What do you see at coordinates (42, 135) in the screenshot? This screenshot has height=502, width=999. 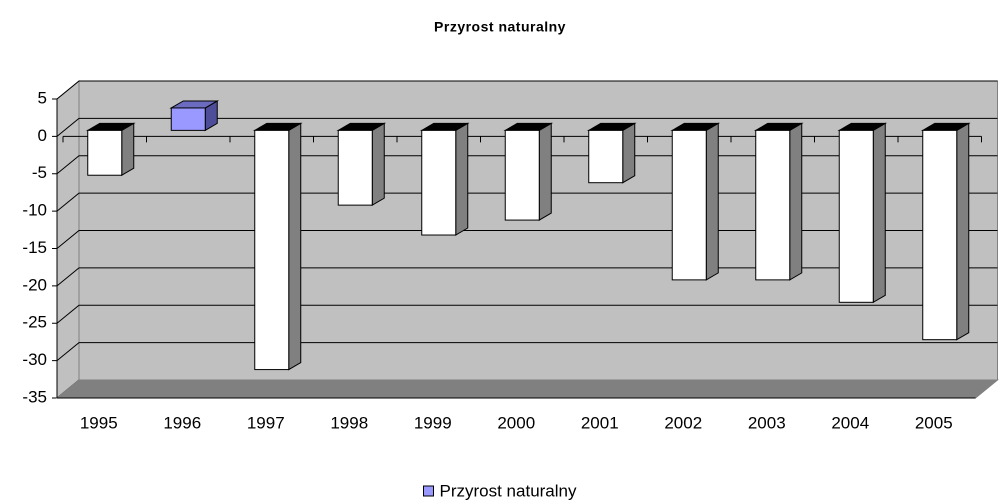 I see `y-tick-label: 0` at bounding box center [42, 135].